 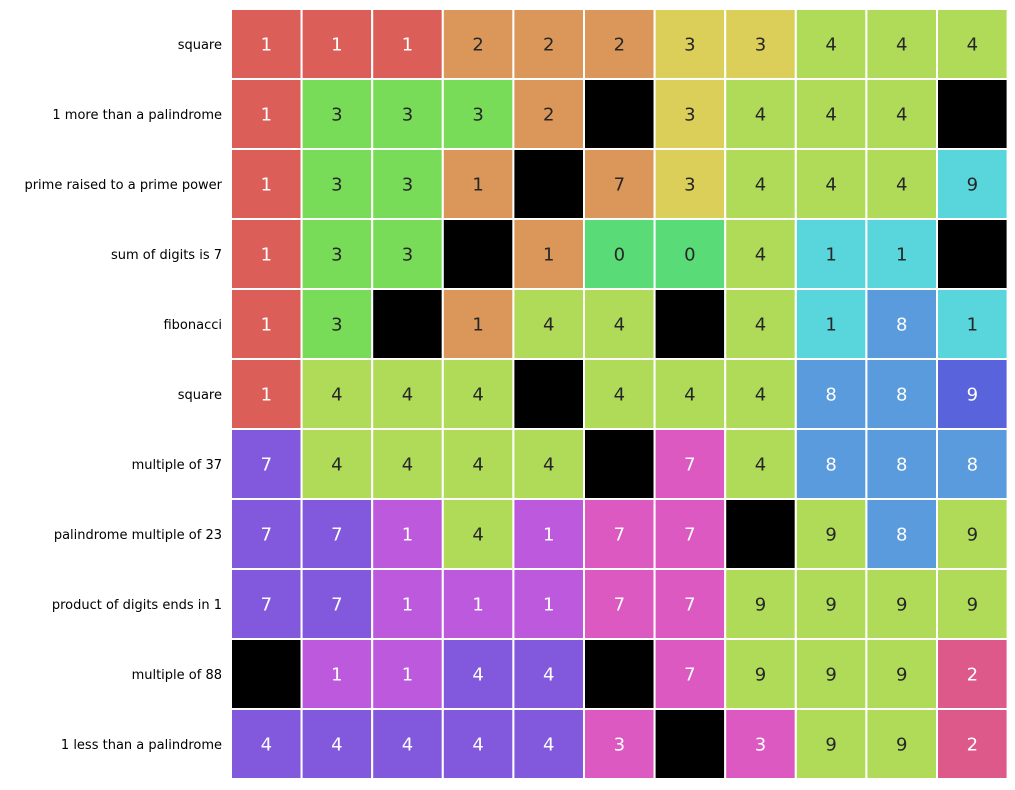 What do you see at coordinates (123, 185) in the screenshot?
I see `row-label: prime raised to a prime power` at bounding box center [123, 185].